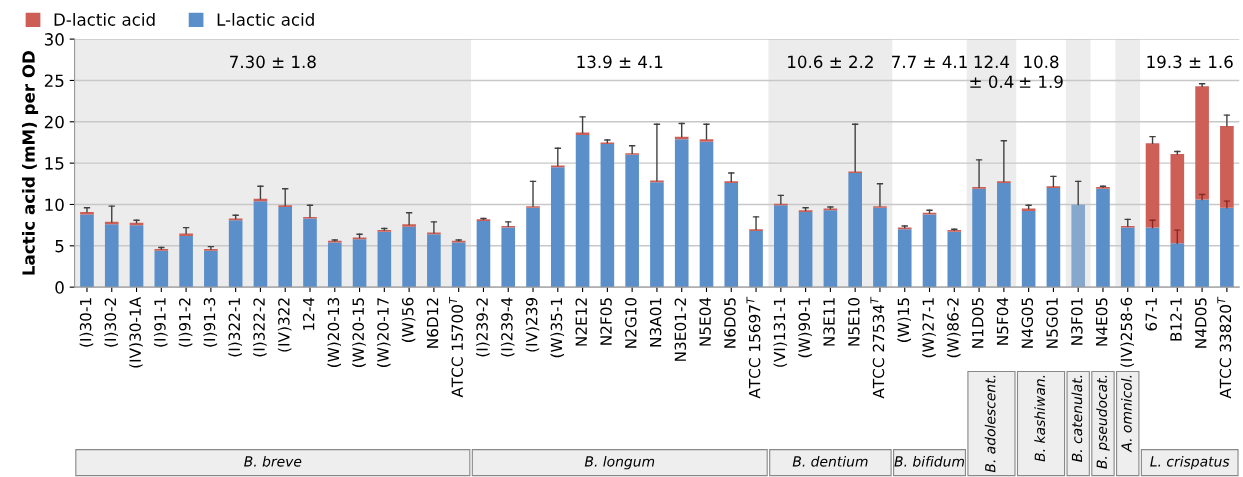 This screenshot has height=477, width=1243. Describe the element at coordinates (59, 246) in the screenshot. I see `y-tick-label: 5` at that location.